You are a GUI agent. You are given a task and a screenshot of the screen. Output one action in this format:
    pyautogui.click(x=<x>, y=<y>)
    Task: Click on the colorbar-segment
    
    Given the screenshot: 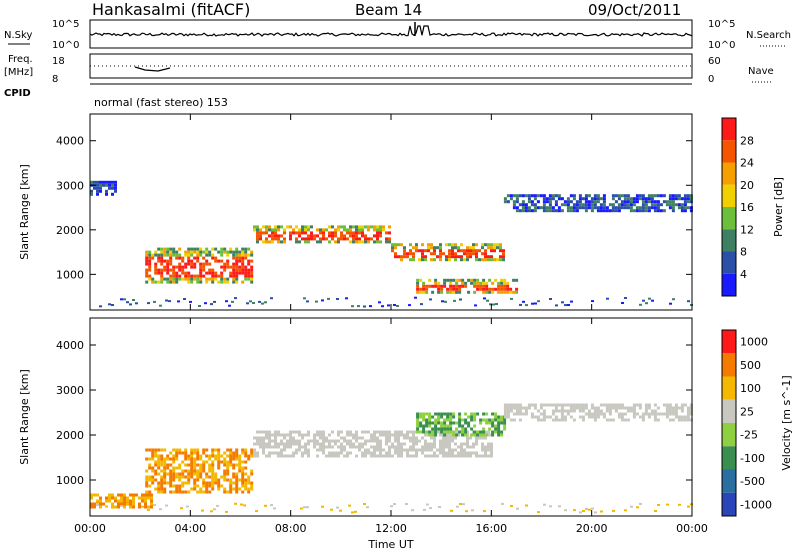 What is the action you would take?
    pyautogui.click(x=729, y=435)
    